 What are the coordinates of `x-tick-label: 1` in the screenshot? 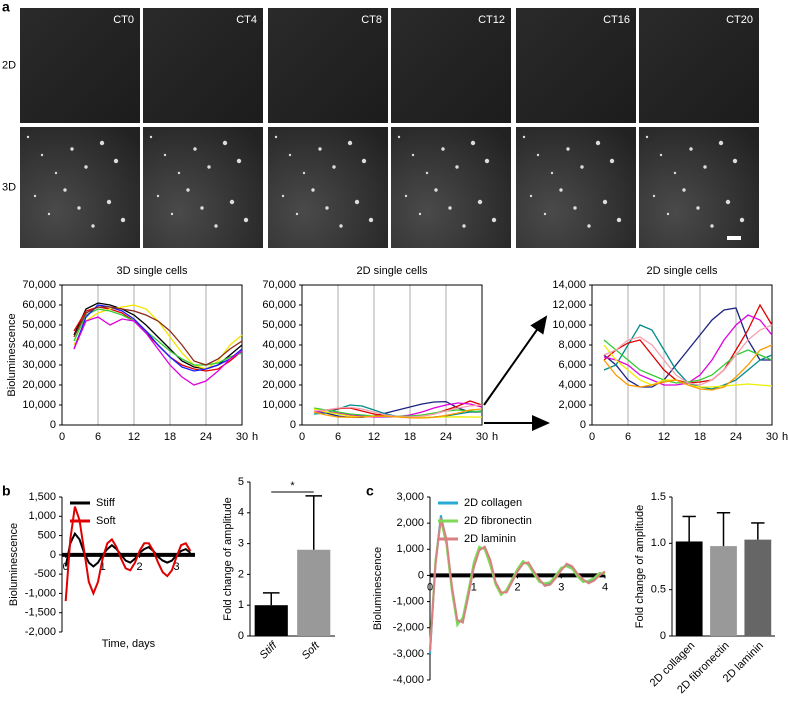 It's located at (474, 587).